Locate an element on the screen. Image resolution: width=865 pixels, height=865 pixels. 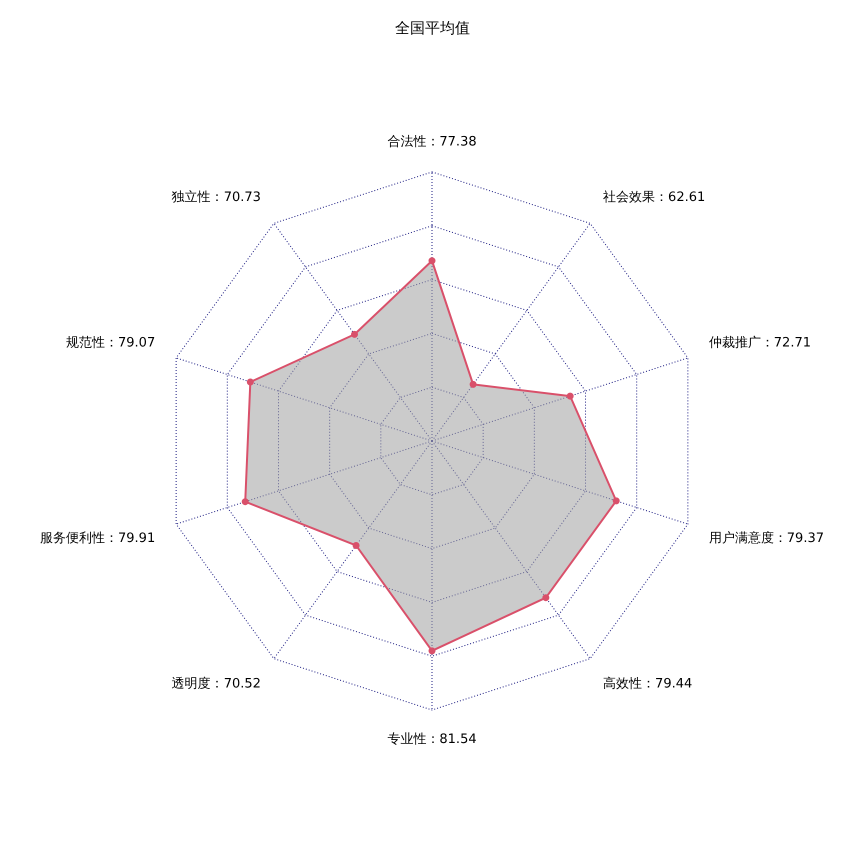
spoke-label: 透明度：70.52 is located at coordinates (216, 684).